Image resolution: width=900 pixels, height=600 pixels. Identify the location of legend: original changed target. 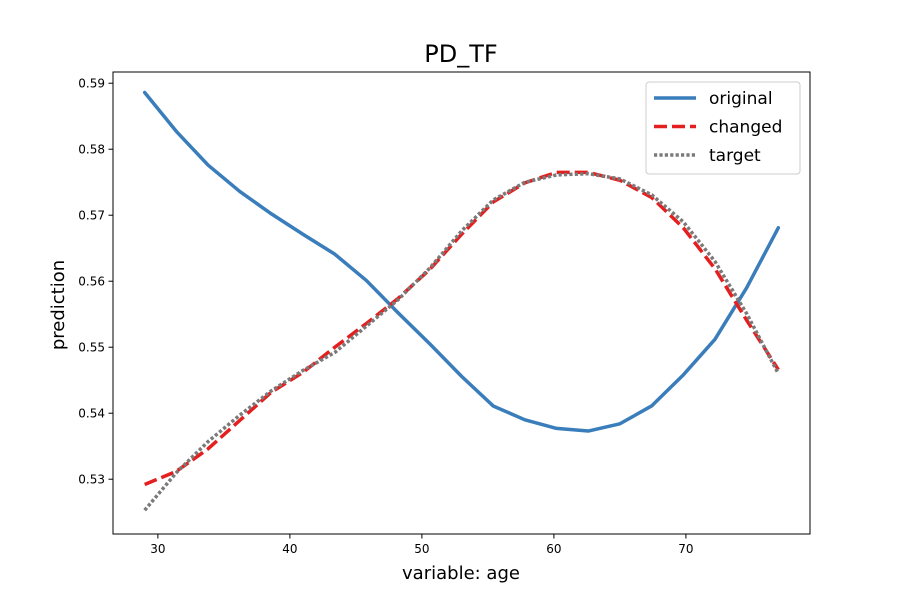
(723, 128).